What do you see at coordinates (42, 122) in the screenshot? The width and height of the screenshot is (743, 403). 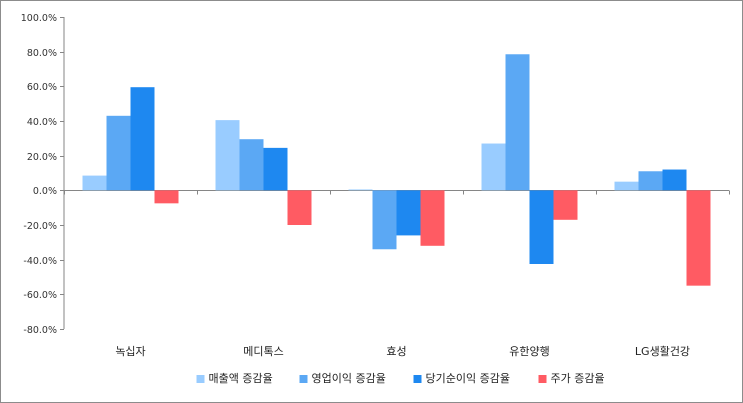 I see `y-tick-label: 40.0%` at bounding box center [42, 122].